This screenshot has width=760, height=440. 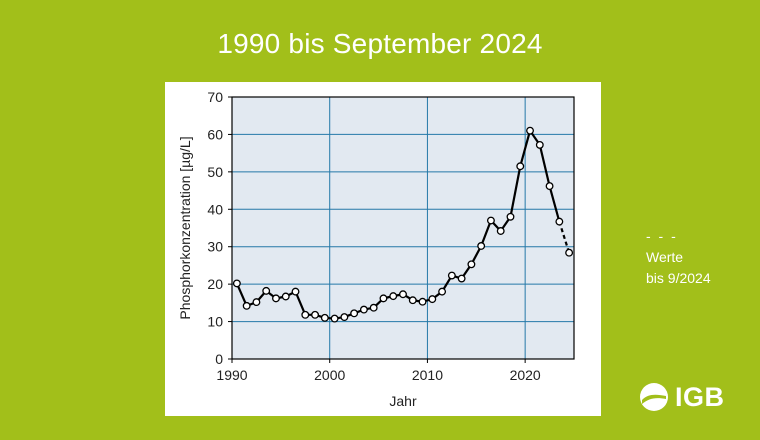 What do you see at coordinates (700, 396) in the screenshot?
I see `logo-text: IGB` at bounding box center [700, 396].